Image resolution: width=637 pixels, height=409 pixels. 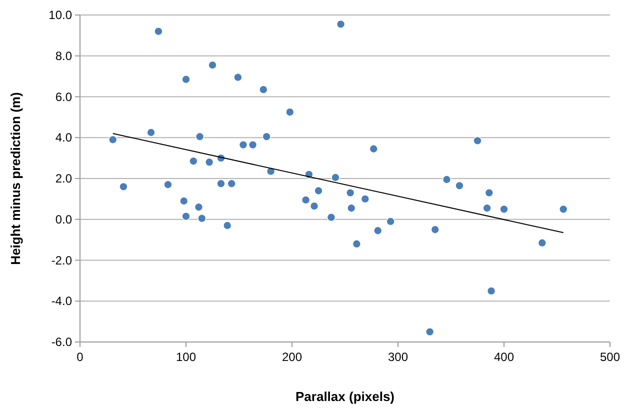 I want to click on x-tick-label: 500, so click(x=610, y=357).